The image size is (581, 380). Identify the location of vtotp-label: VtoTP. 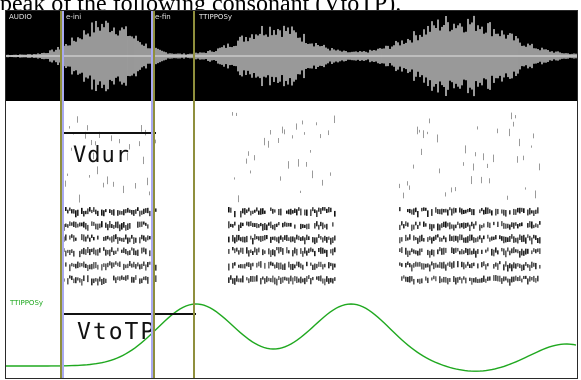
(117, 332).